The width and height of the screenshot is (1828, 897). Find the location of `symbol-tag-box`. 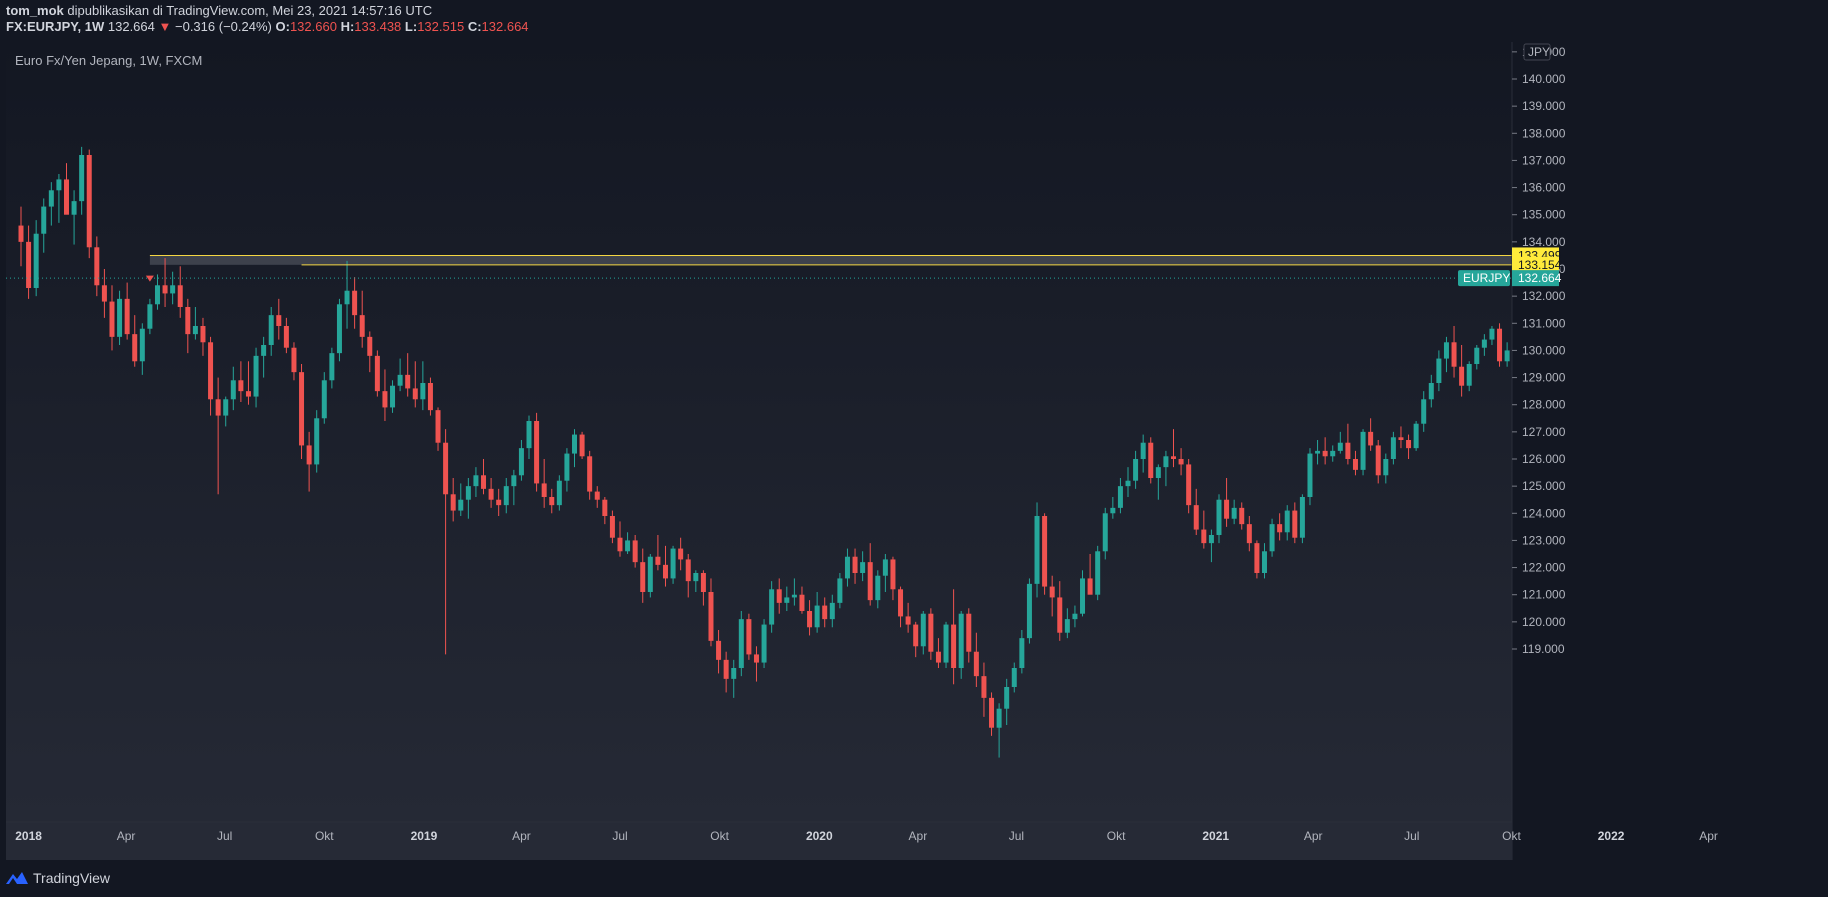

symbol-tag-box is located at coordinates (1484, 278).